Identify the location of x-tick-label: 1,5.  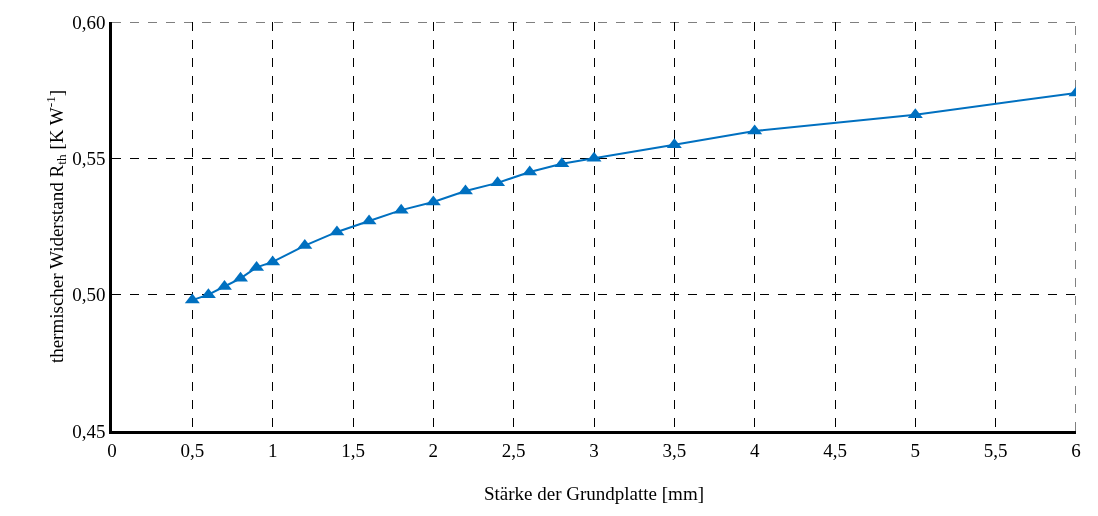
(353, 450).